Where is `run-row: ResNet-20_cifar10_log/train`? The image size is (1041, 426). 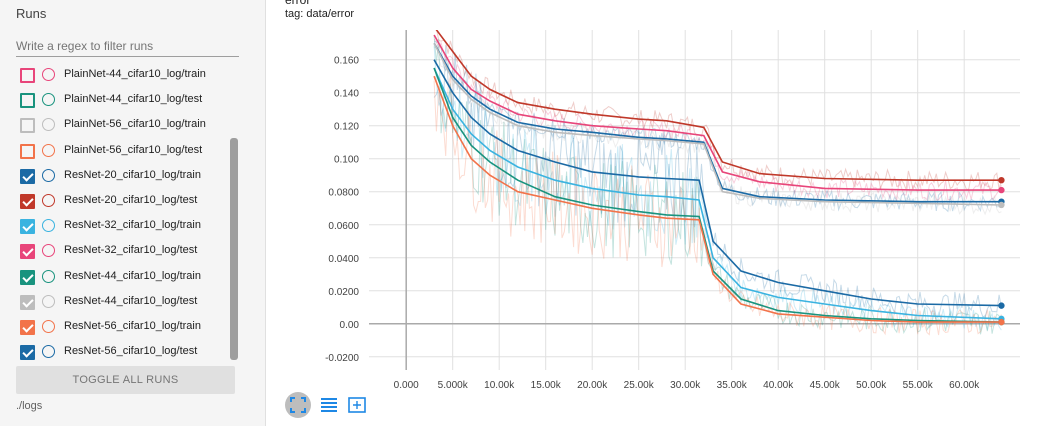
run-row: ResNet-20_cifar10_log/train is located at coordinates (118, 176).